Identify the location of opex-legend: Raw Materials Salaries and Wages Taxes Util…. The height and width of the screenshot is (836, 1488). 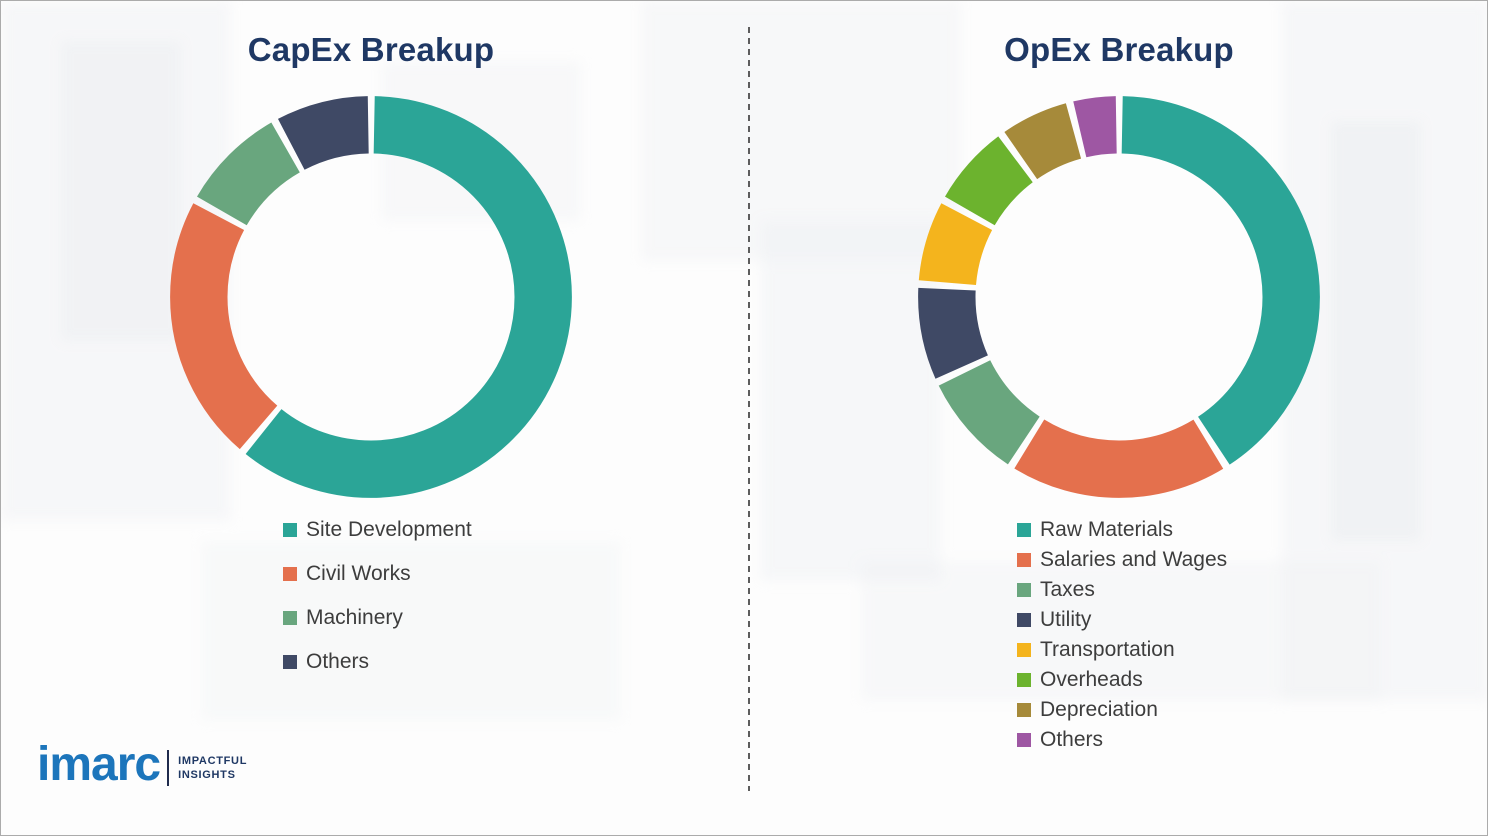
(1122, 637).